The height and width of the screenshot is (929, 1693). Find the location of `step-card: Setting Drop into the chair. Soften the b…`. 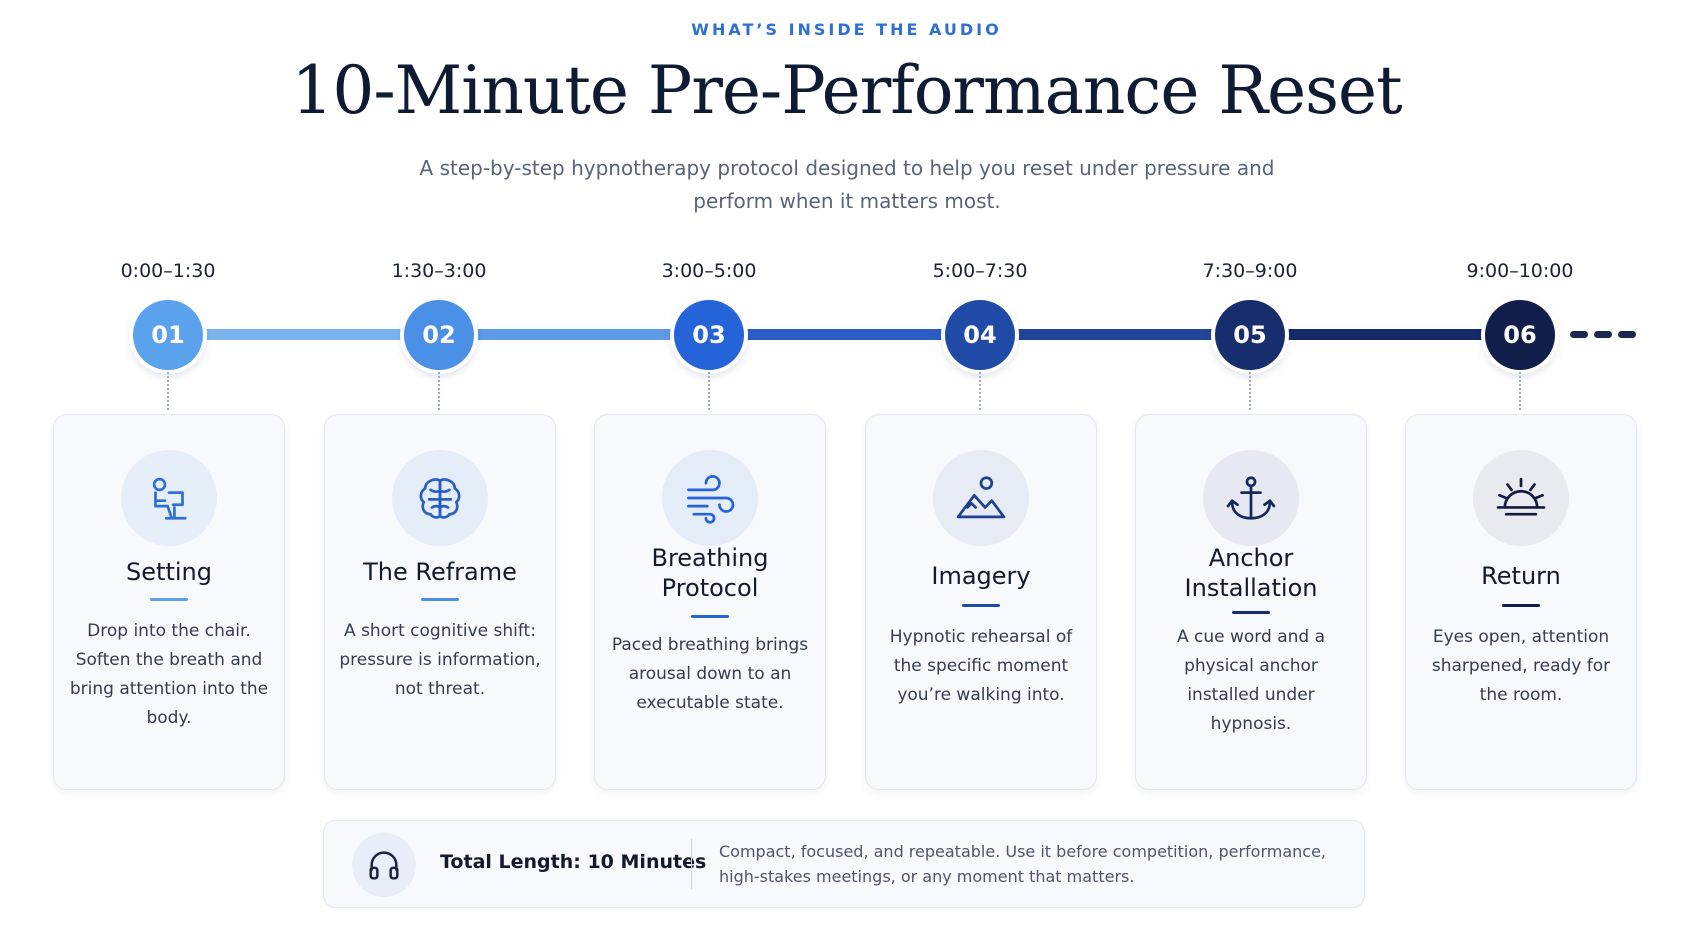

step-card: Setting Drop into the chair. Soften the b… is located at coordinates (169, 602).